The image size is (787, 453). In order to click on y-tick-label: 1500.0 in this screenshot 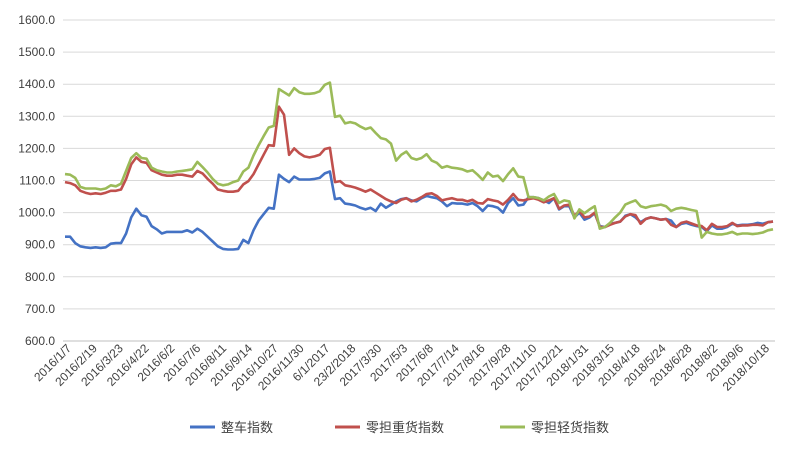, I will do `click(36, 52)`.